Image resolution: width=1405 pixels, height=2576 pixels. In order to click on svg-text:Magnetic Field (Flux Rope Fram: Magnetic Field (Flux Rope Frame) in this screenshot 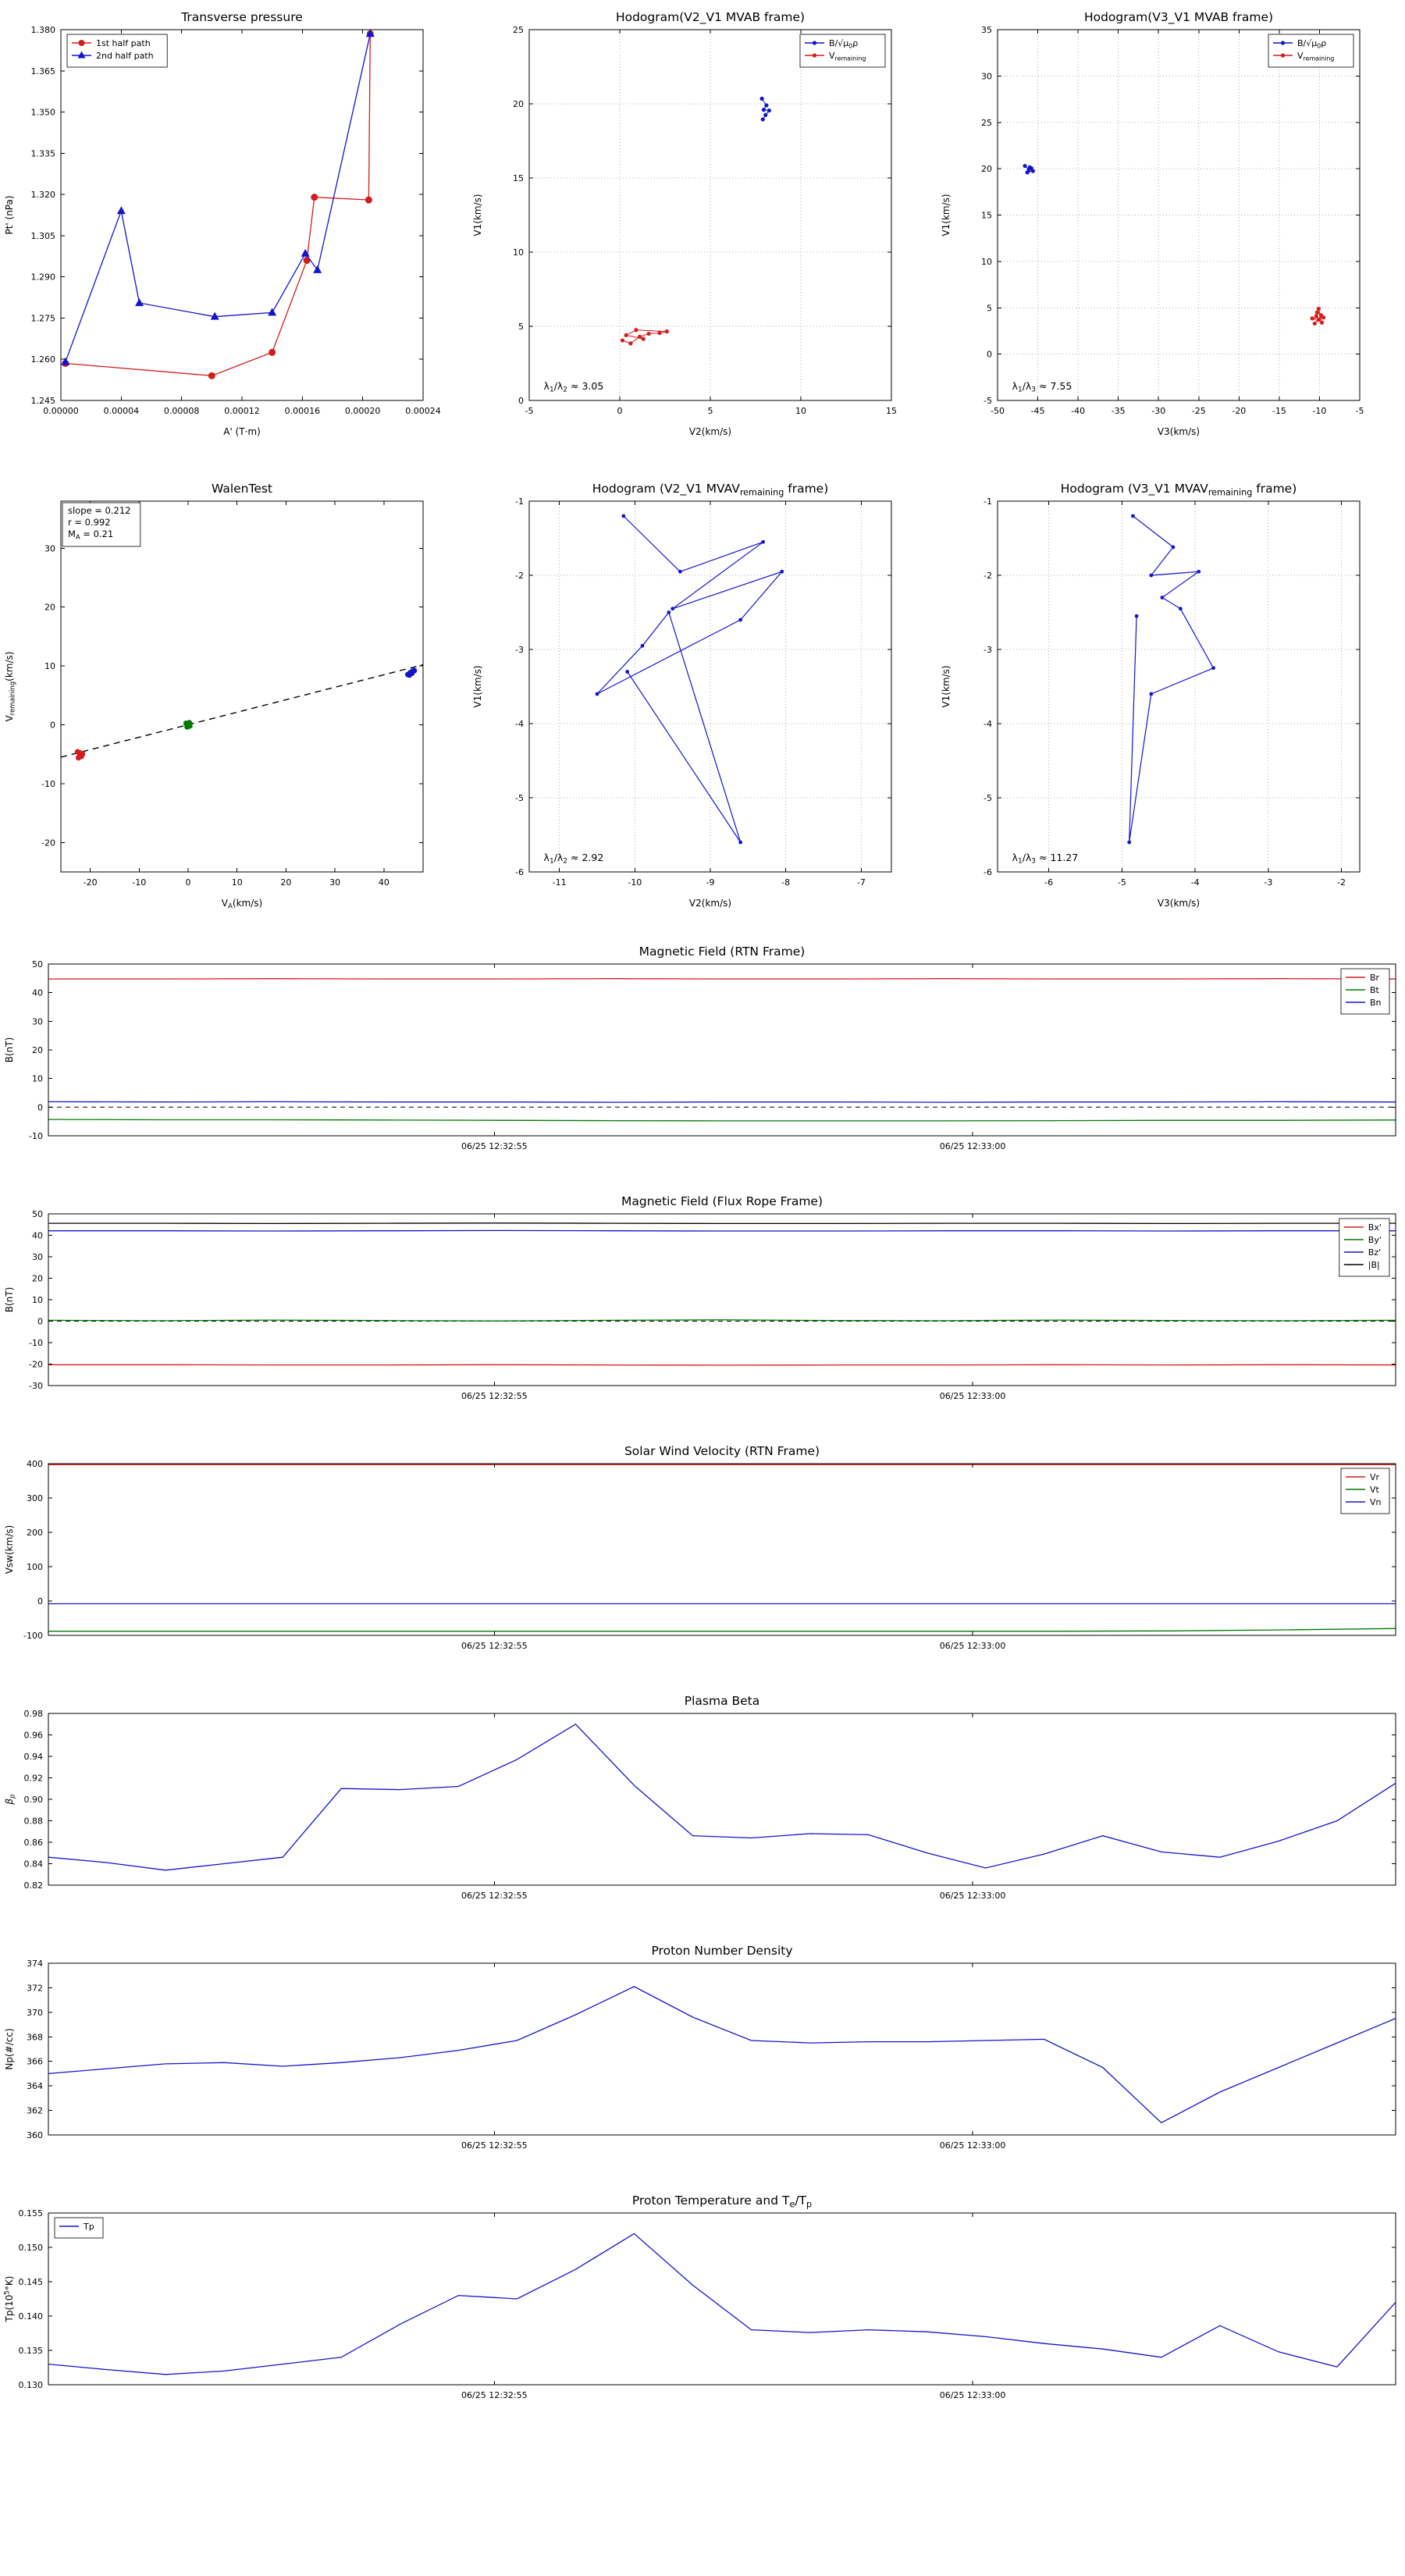, I will do `click(722, 1201)`.